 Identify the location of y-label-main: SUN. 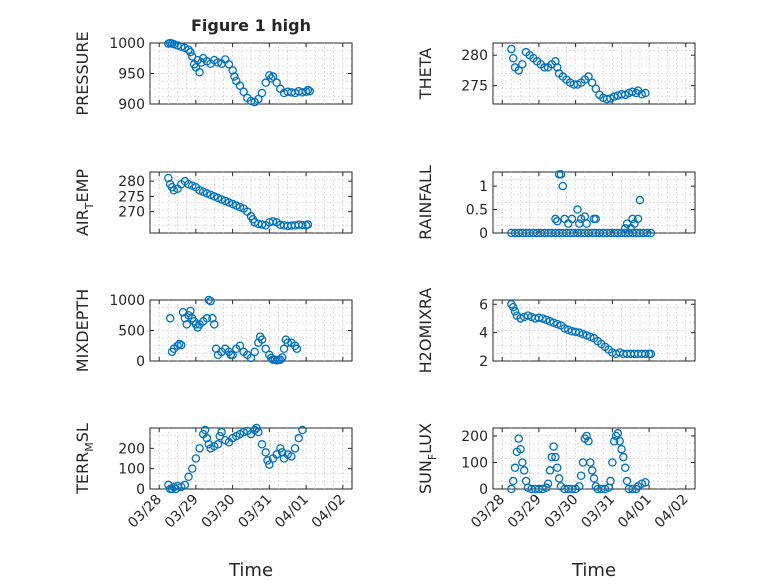
(425, 477).